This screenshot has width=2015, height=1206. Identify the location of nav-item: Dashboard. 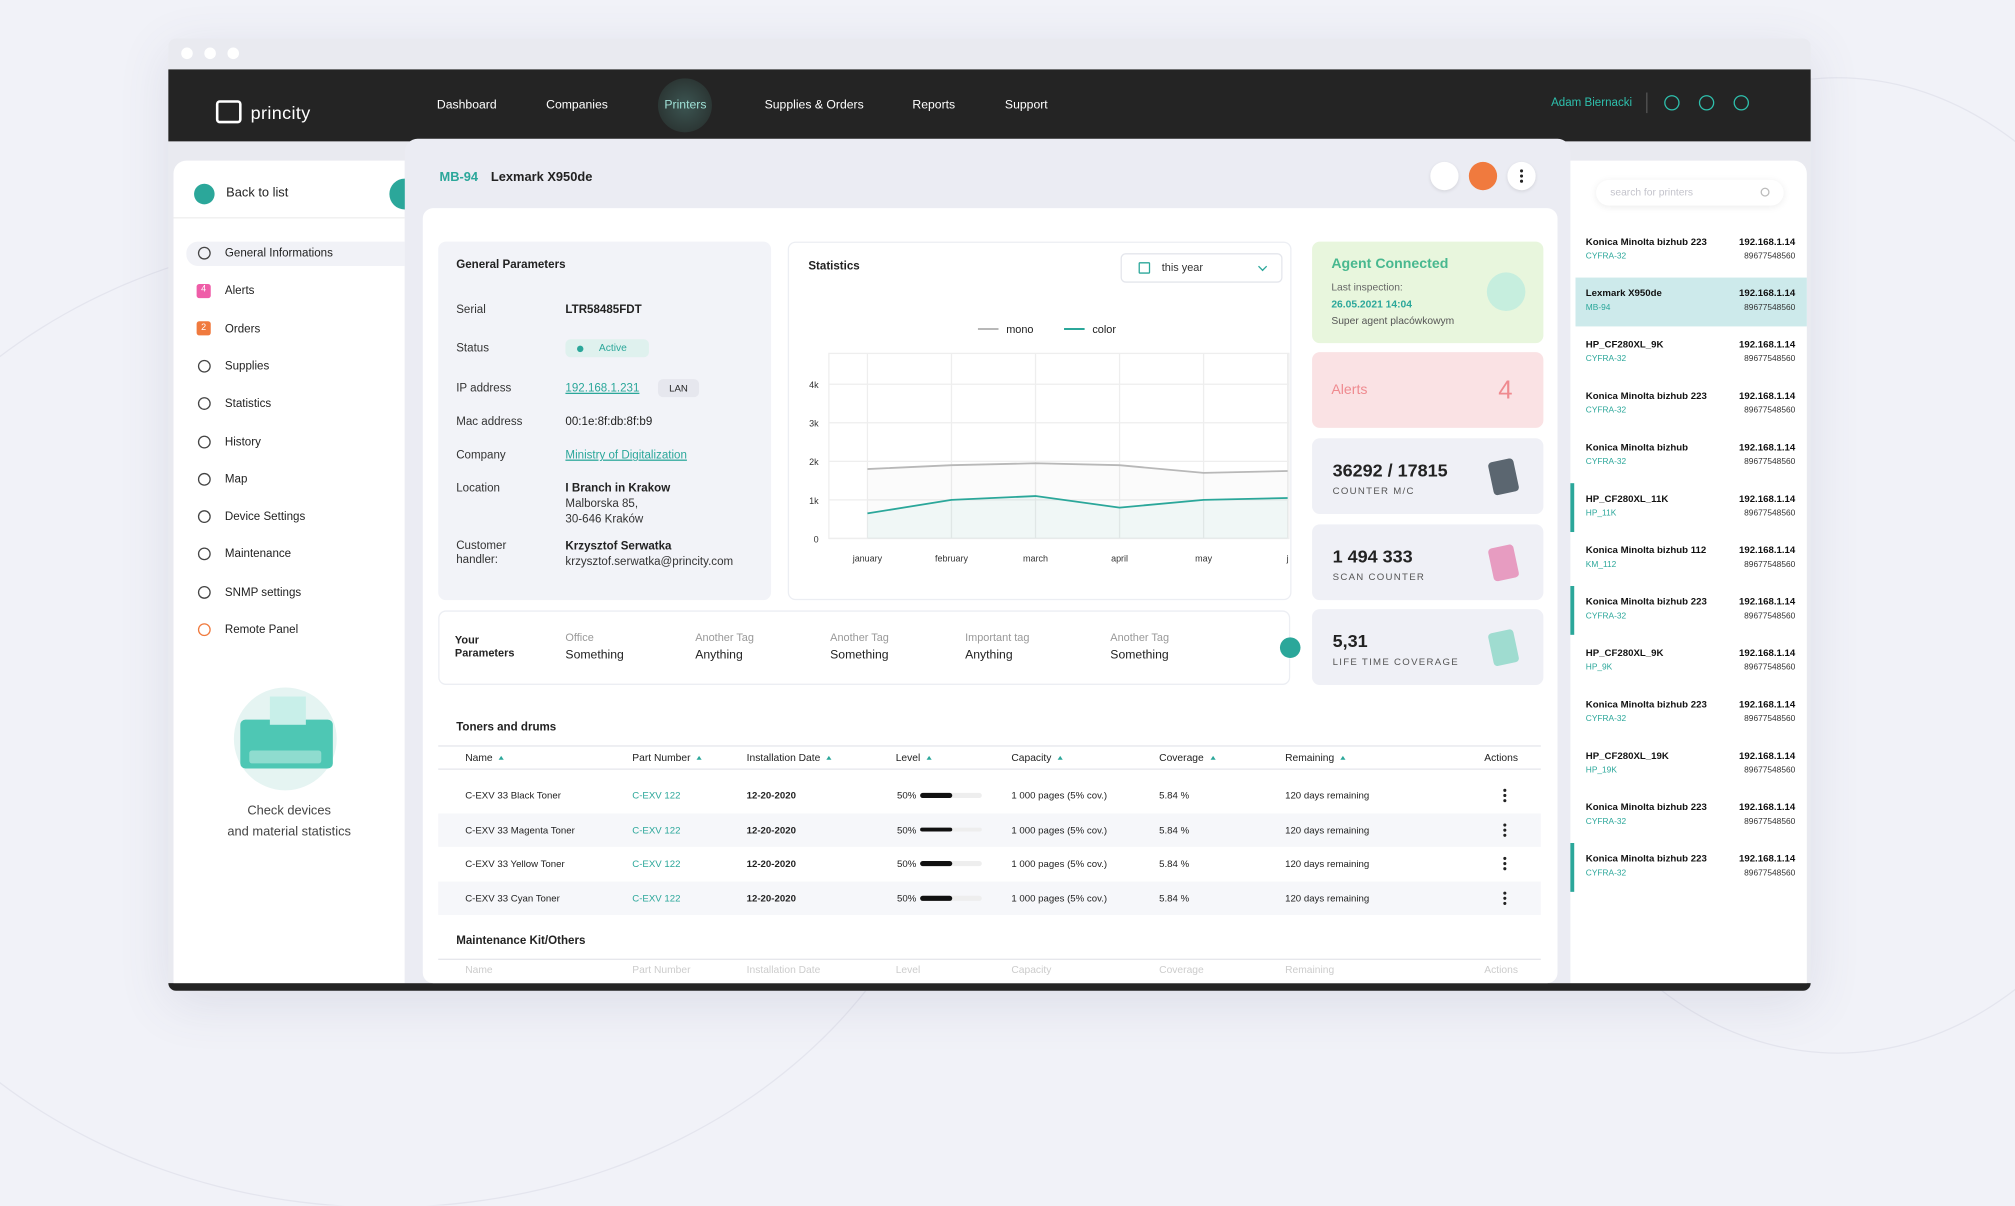
(466, 105).